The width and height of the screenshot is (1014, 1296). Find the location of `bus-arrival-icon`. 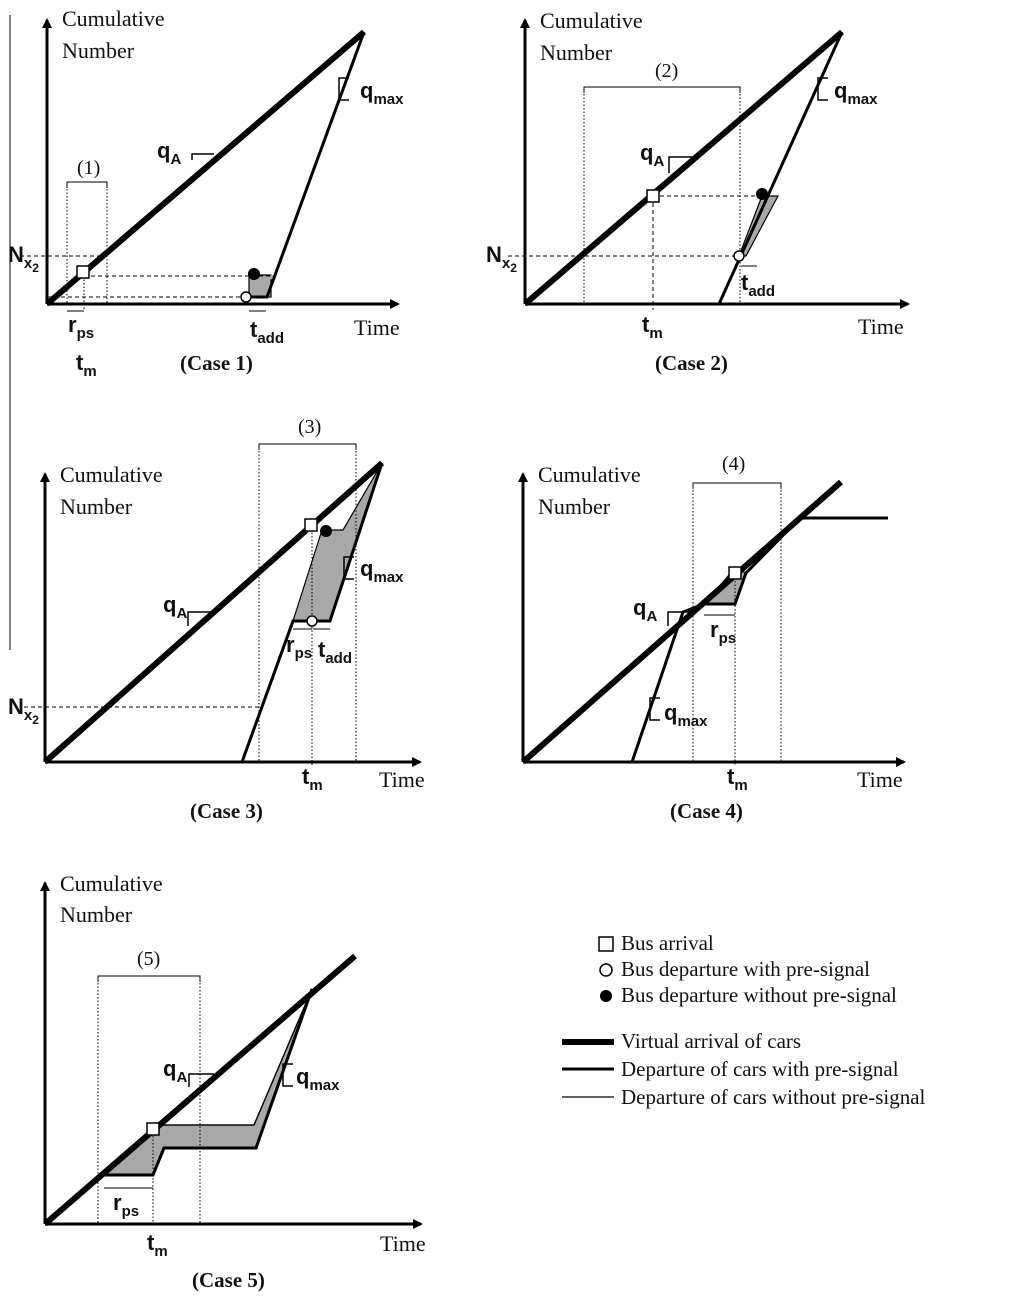

bus-arrival-icon is located at coordinates (606, 944).